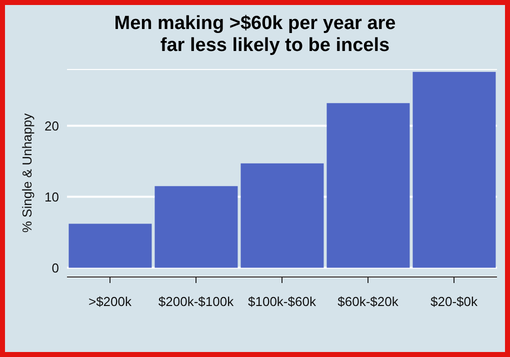 This screenshot has height=357, width=510. What do you see at coordinates (255, 35) in the screenshot?
I see `chart-title: Men making >$60k per year are far less likely to be incels` at bounding box center [255, 35].